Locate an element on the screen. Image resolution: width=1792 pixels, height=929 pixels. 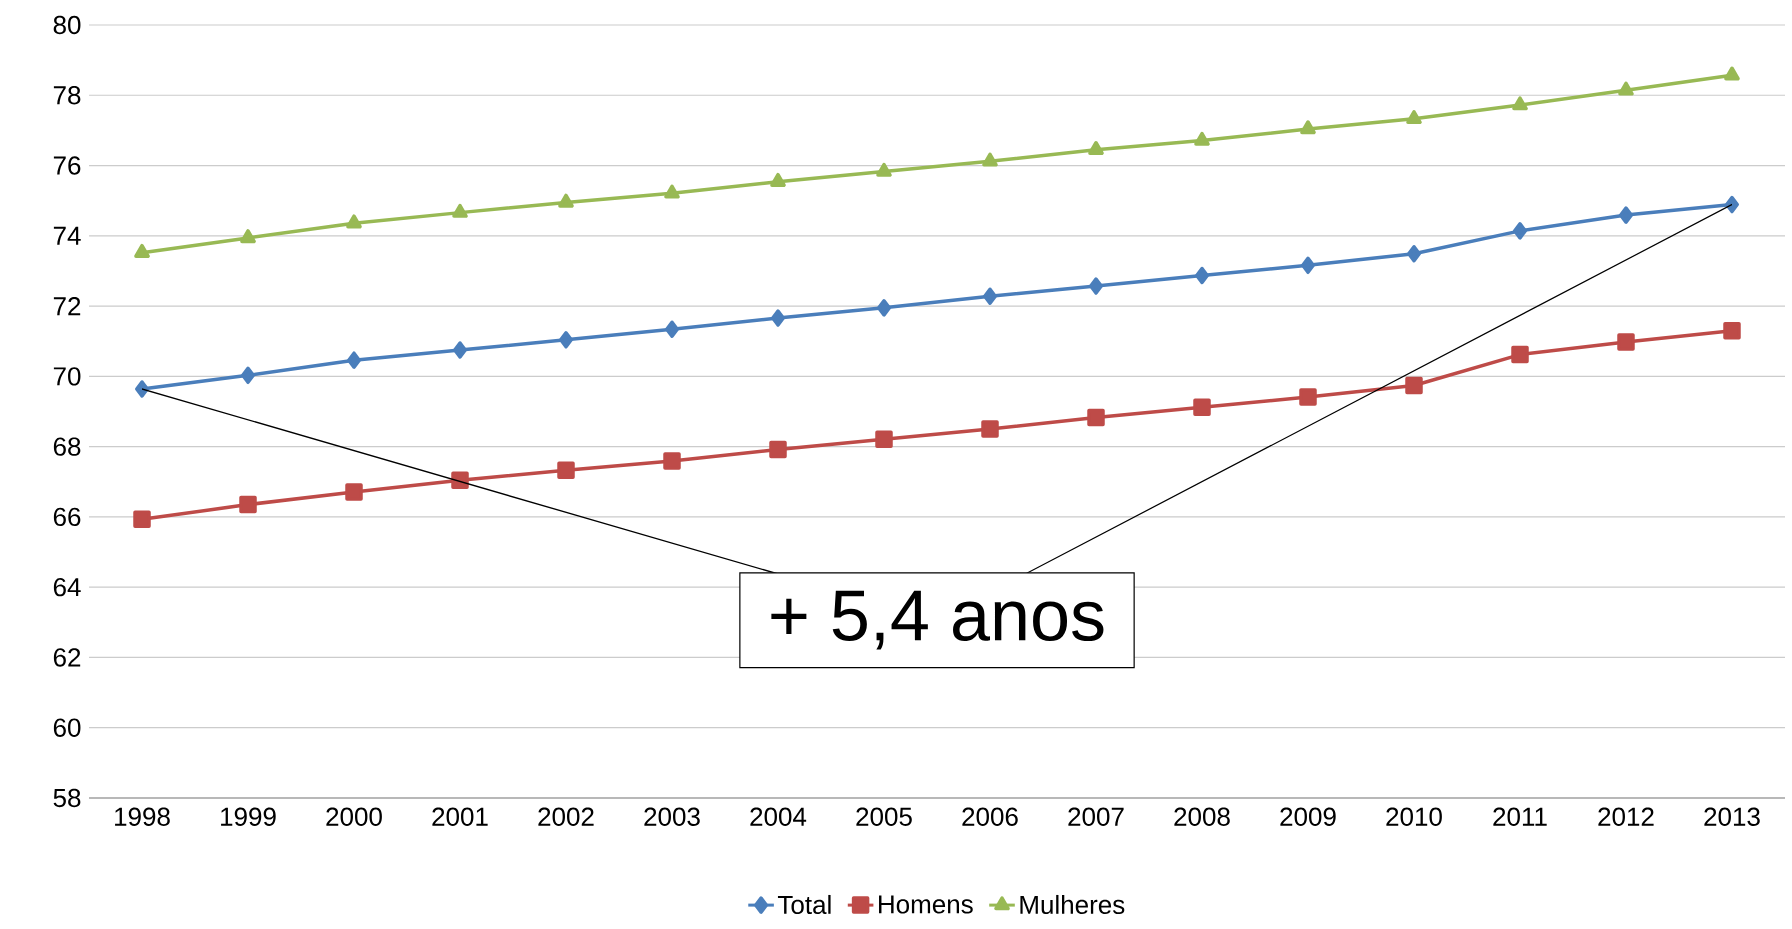
x-tick-label: 2013 is located at coordinates (1732, 816).